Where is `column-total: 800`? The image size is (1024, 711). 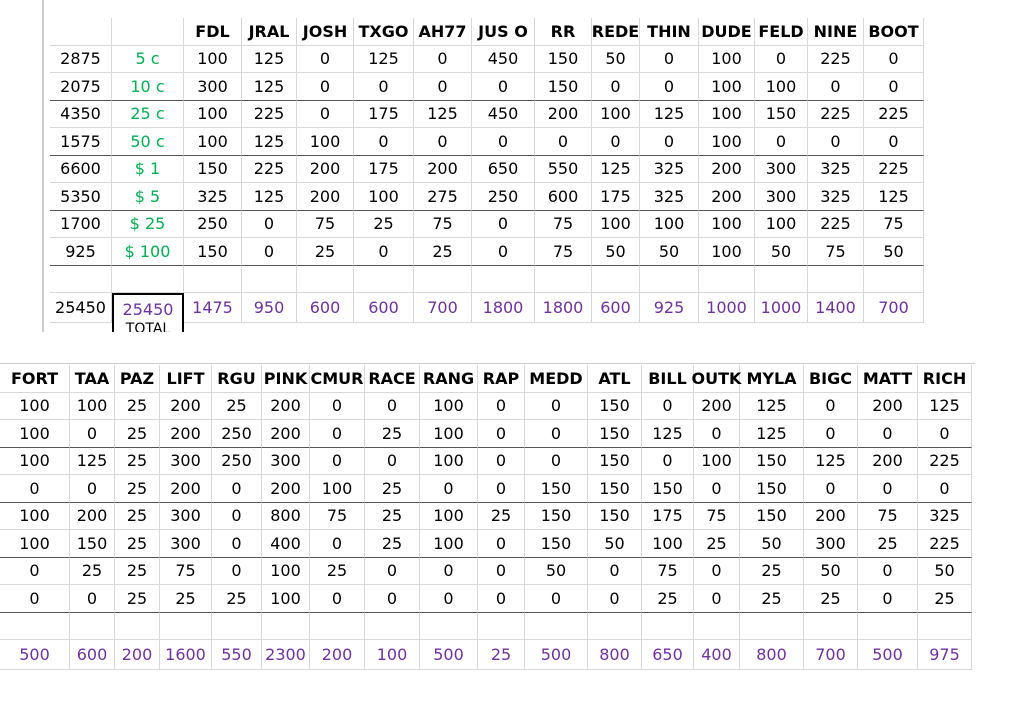
column-total: 800 is located at coordinates (772, 655).